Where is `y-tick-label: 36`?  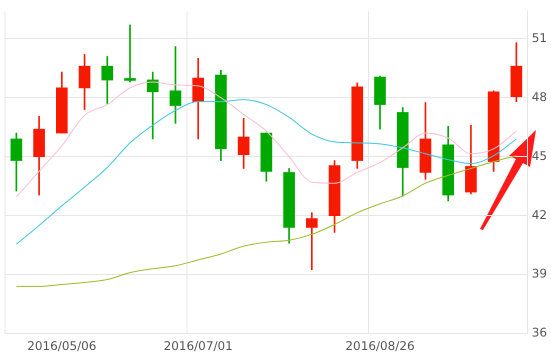
y-tick-label: 36 is located at coordinates (540, 333).